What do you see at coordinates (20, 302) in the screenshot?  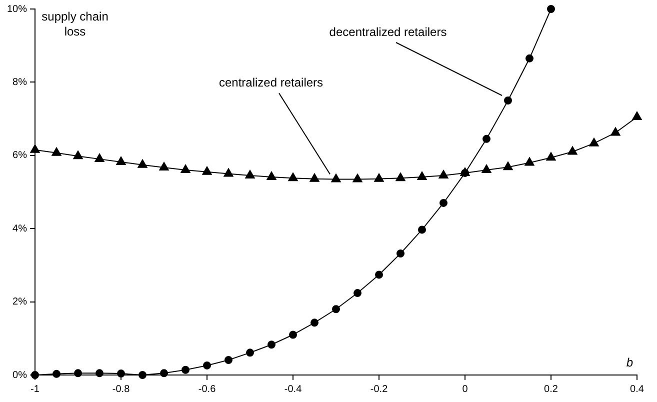 I see `y-tick-label: 2%` at bounding box center [20, 302].